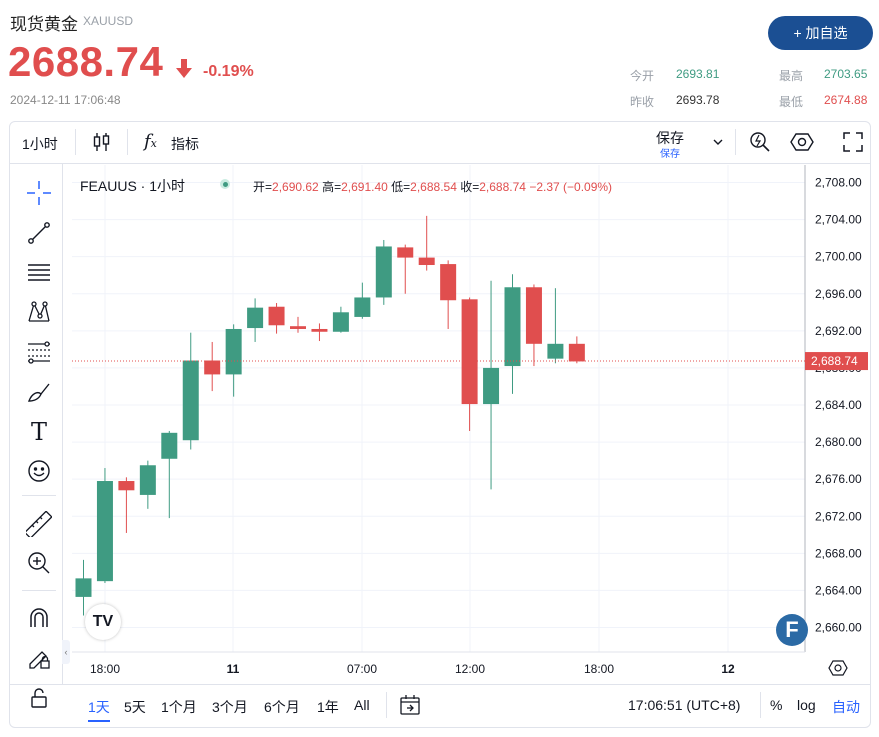 Image resolution: width=879 pixels, height=737 pixels. Describe the element at coordinates (39, 312) in the screenshot. I see `pattern-icon` at that location.